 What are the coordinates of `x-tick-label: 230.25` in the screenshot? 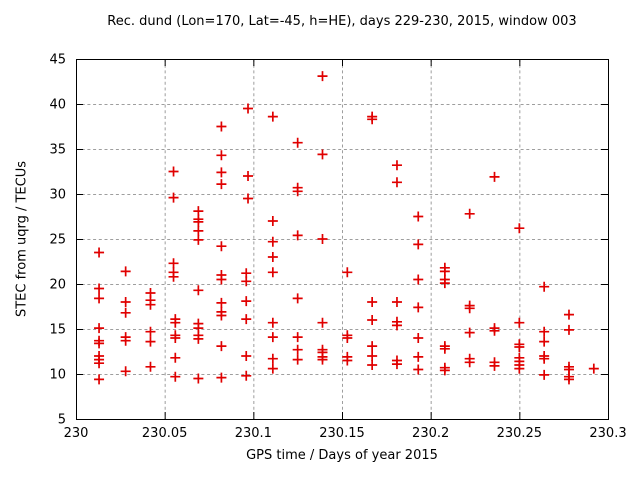 It's located at (520, 433).